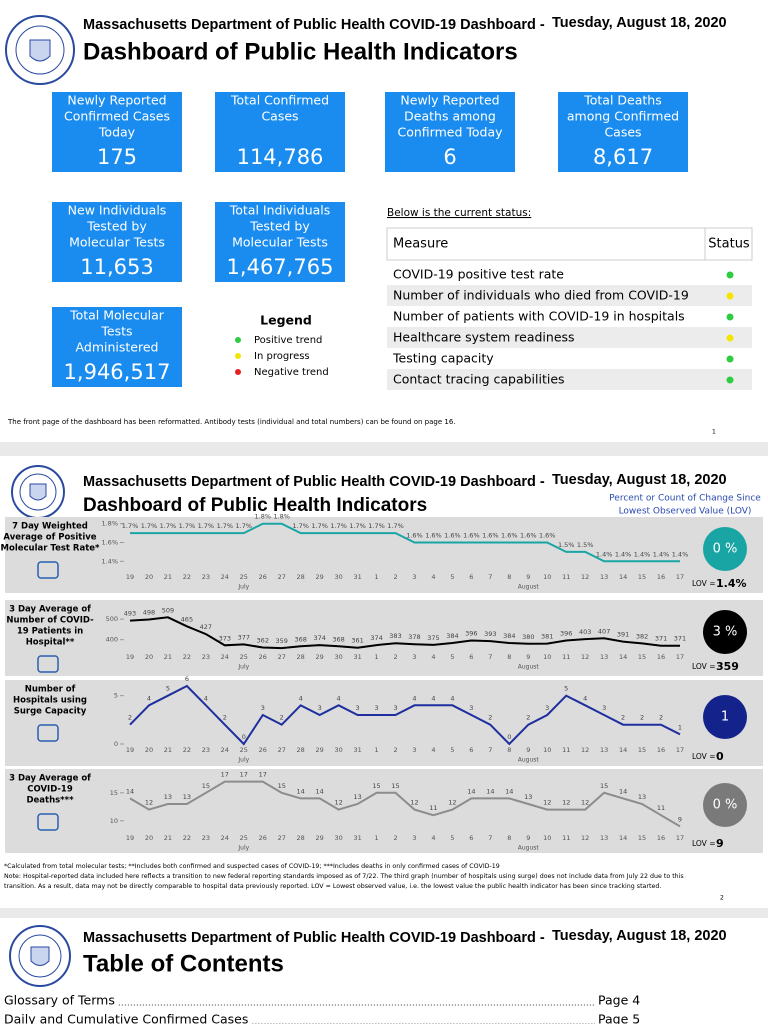  What do you see at coordinates (50, 632) in the screenshot?
I see `chart-label: 19 Patients in` at bounding box center [50, 632].